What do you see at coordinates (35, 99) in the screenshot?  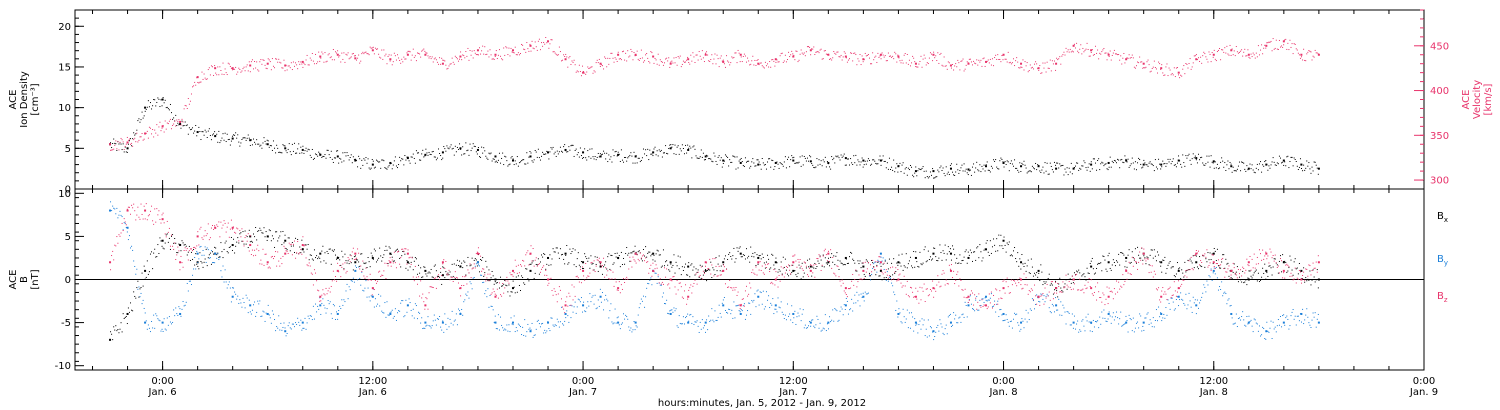 I see `axis-label-line: [cm⁻³]` at bounding box center [35, 99].